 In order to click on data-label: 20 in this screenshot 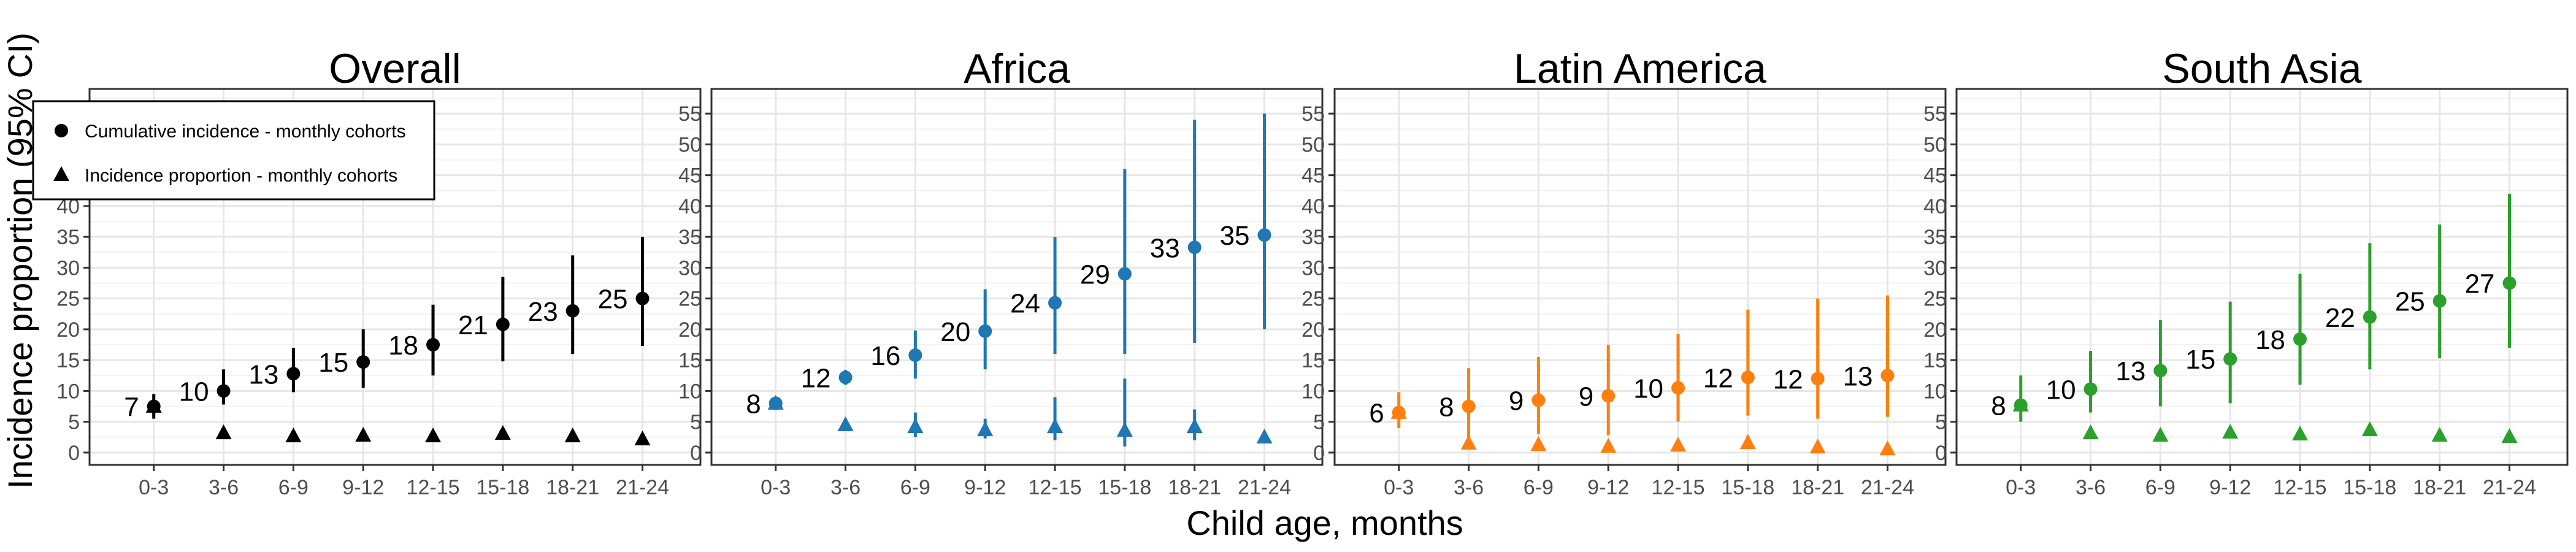, I will do `click(955, 332)`.